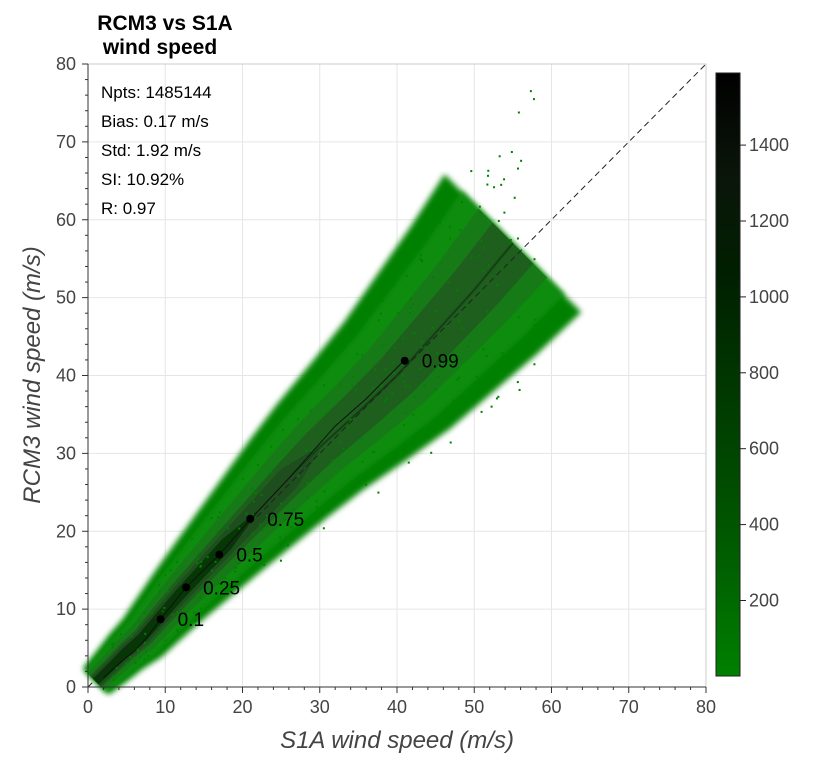 This screenshot has width=820, height=760. What do you see at coordinates (551, 707) in the screenshot?
I see `x-tick-label: 60` at bounding box center [551, 707].